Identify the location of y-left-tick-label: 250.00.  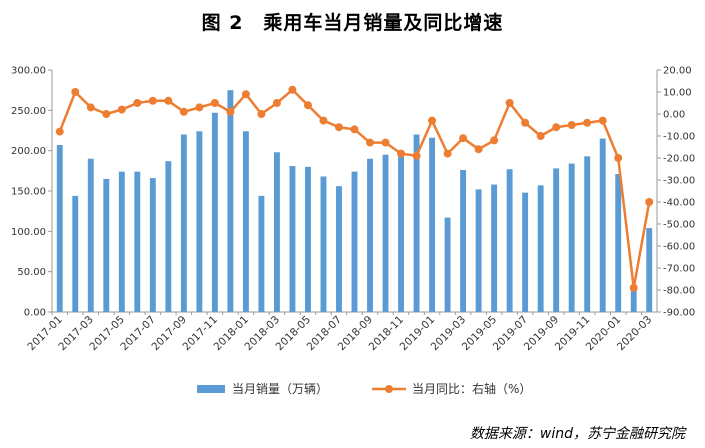
(28, 111).